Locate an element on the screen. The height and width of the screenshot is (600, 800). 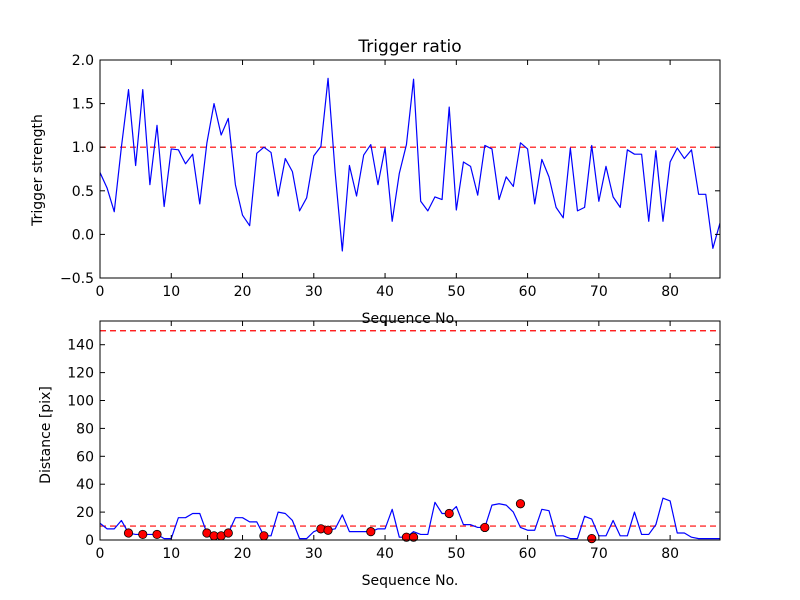
y-tick-label: −0.5 is located at coordinates (77, 279).